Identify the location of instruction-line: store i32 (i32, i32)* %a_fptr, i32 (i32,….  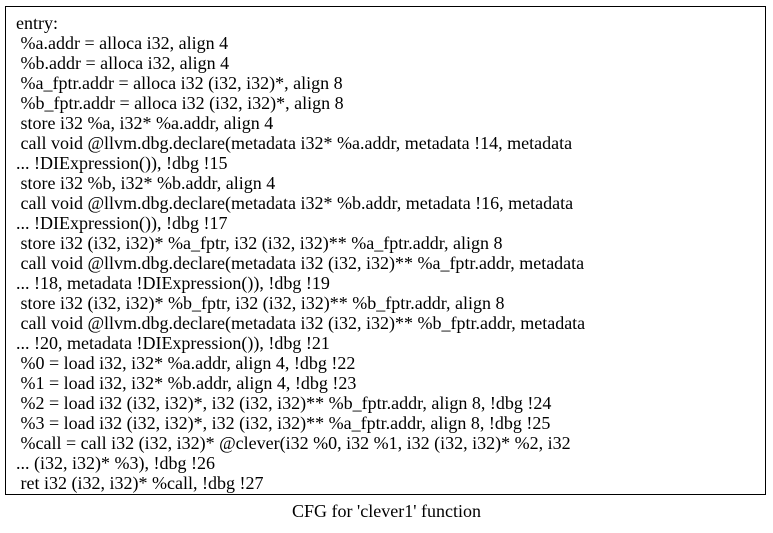
(259, 243).